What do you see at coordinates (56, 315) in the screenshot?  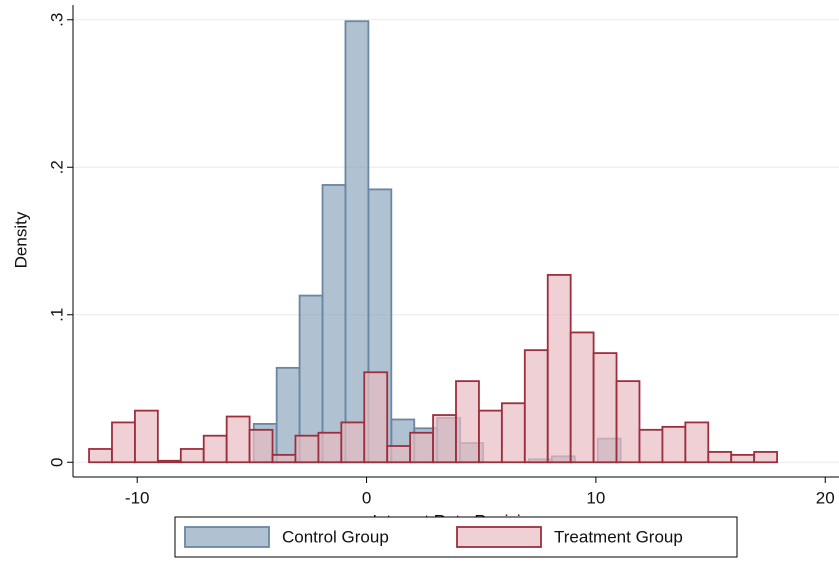 I see `y-tick-label: .1` at bounding box center [56, 315].